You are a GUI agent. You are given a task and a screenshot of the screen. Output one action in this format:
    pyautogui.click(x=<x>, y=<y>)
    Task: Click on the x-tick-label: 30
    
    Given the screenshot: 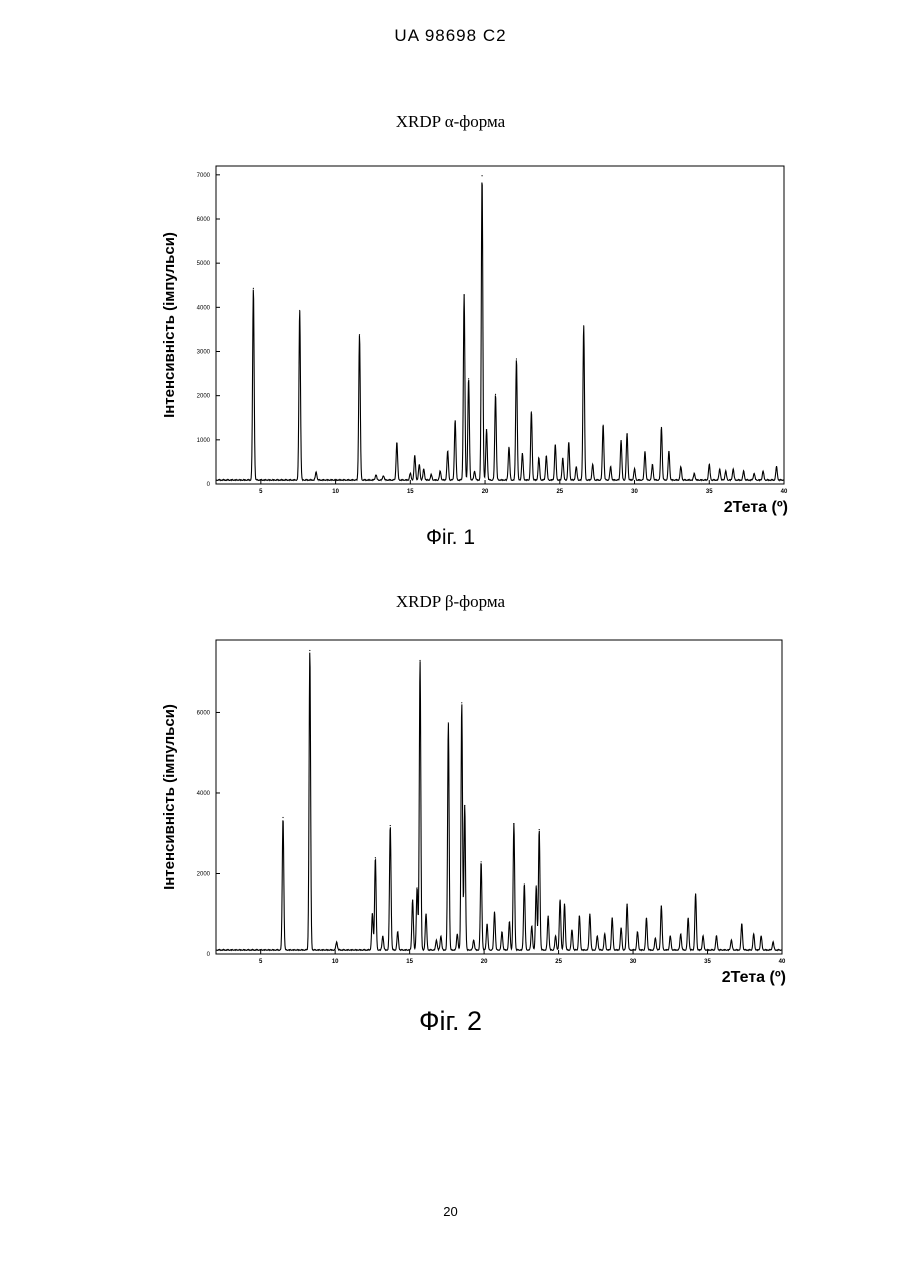 What is the action you would take?
    pyautogui.click(x=633, y=962)
    